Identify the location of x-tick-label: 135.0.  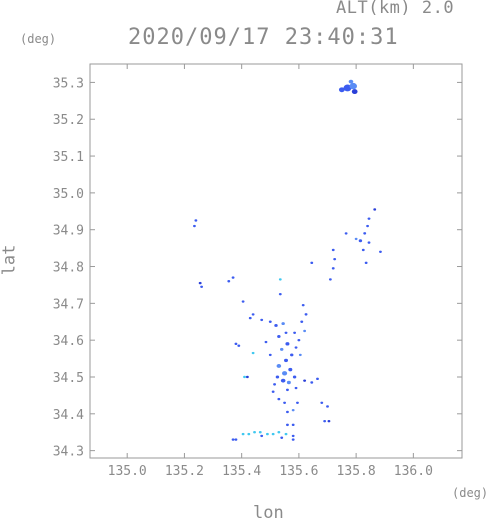
(127, 471).